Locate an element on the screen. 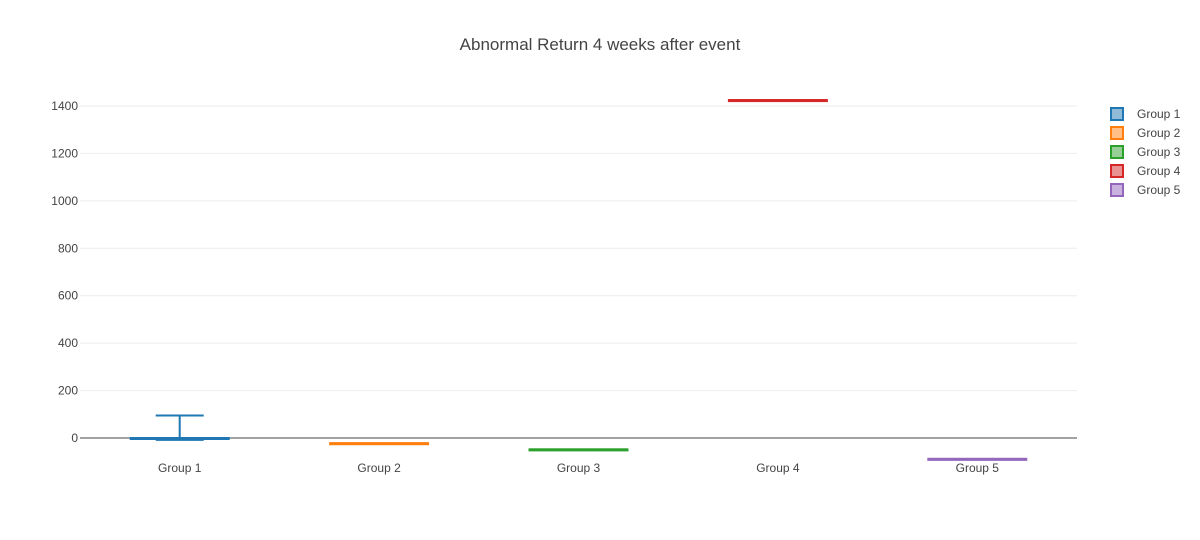  x-axis-ticks: Group 1 Group 2 Group 3 Group 4 Group 5 is located at coordinates (578, 468).